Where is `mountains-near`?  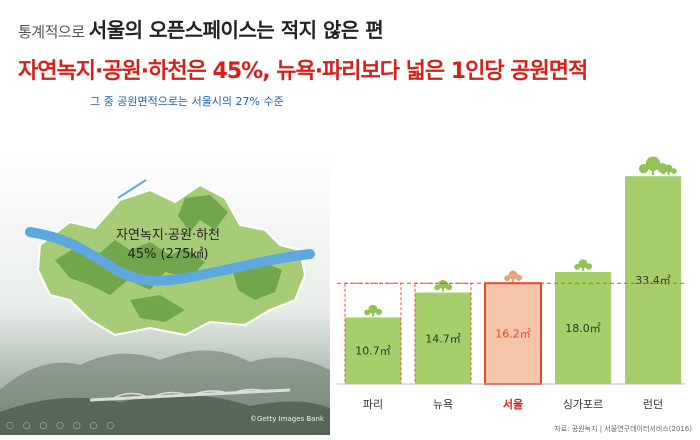 mountains-near is located at coordinates (165, 414).